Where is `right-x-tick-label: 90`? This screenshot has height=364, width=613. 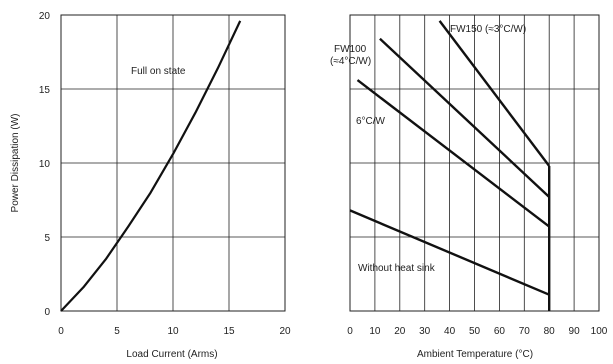
right-x-tick-label: 90 is located at coordinates (575, 331).